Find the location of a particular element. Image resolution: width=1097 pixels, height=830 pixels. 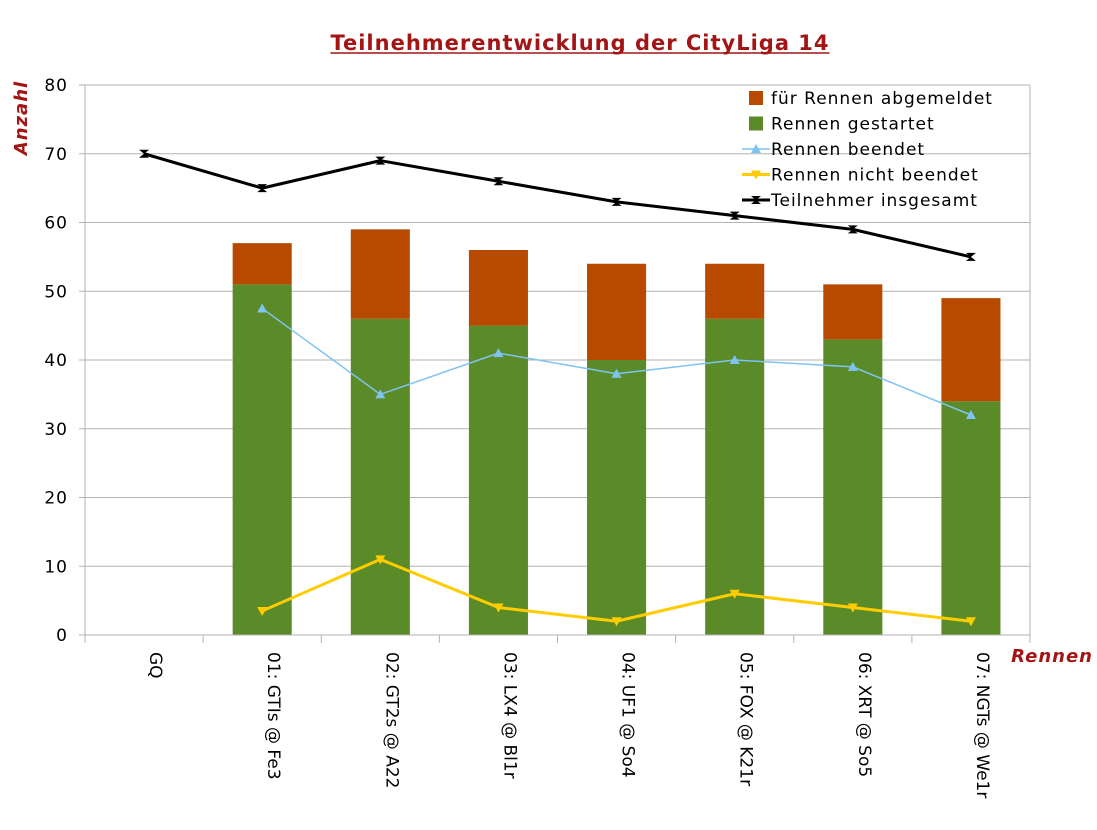

x-category-label: GQ is located at coordinates (155, 665).